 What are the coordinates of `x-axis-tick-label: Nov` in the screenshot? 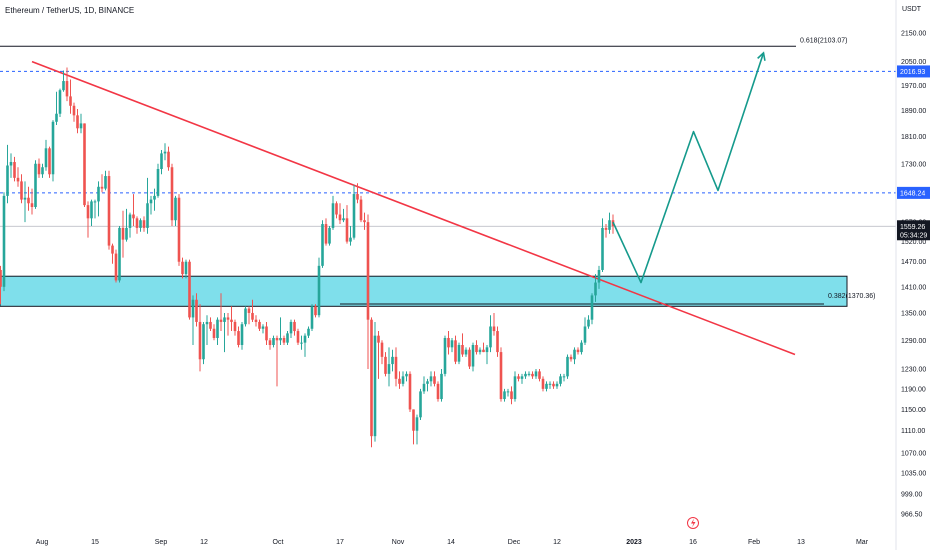 It's located at (398, 542).